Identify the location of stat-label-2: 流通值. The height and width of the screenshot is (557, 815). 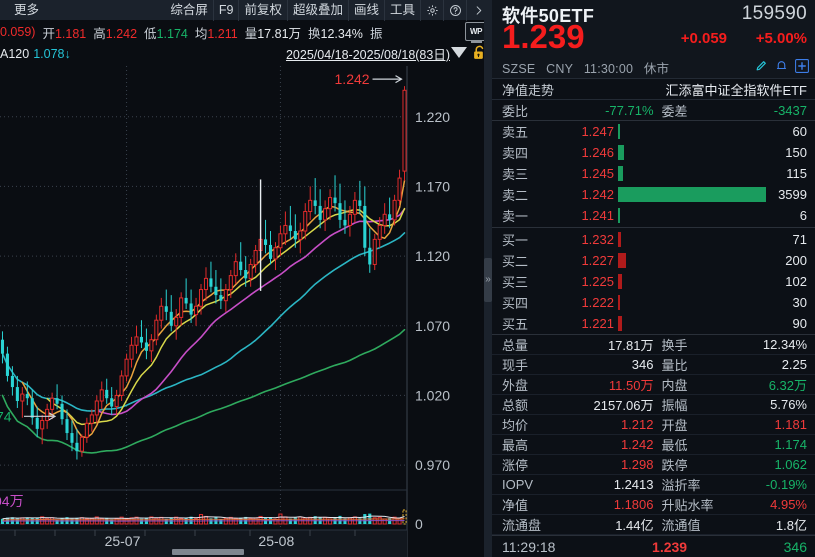
(681, 525).